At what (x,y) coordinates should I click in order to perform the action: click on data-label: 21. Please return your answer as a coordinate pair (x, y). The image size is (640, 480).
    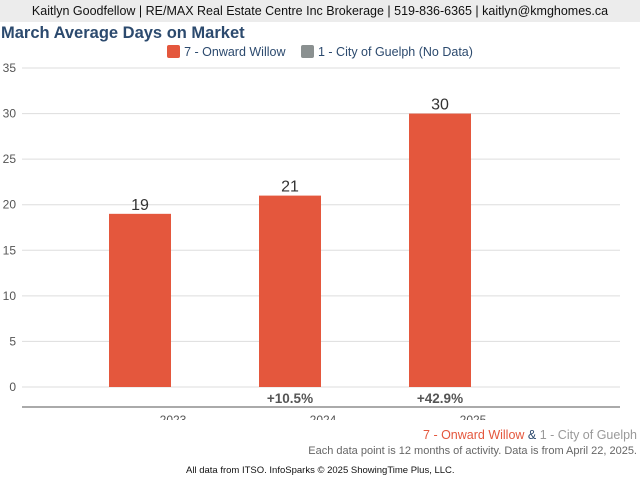
    Looking at the image, I should click on (290, 187).